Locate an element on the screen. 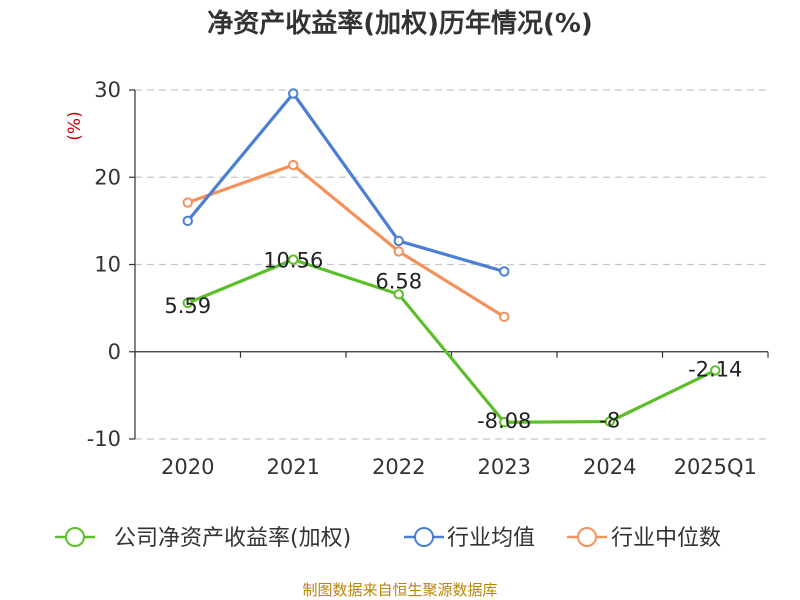 This screenshot has width=800, height=600. legend-label: 行业均值 is located at coordinates (491, 538).